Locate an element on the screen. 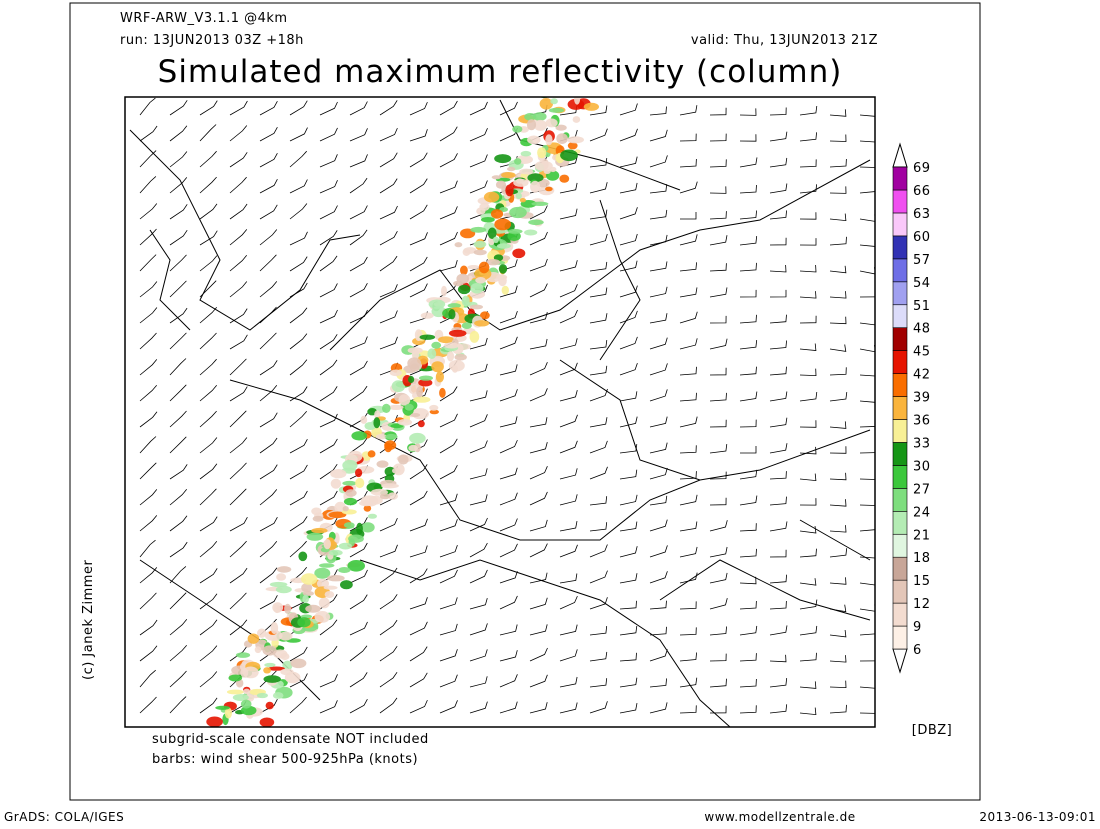  run-label: run: 13JUN2013 03Z +18h is located at coordinates (212, 40).